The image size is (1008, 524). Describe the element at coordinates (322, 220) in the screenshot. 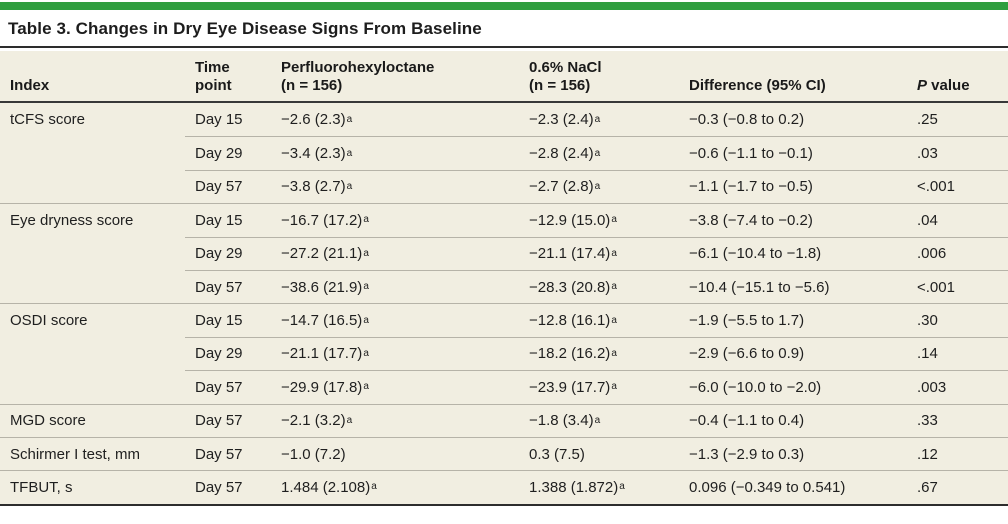

I see `value-text: −16.7 (17.2)` at that location.